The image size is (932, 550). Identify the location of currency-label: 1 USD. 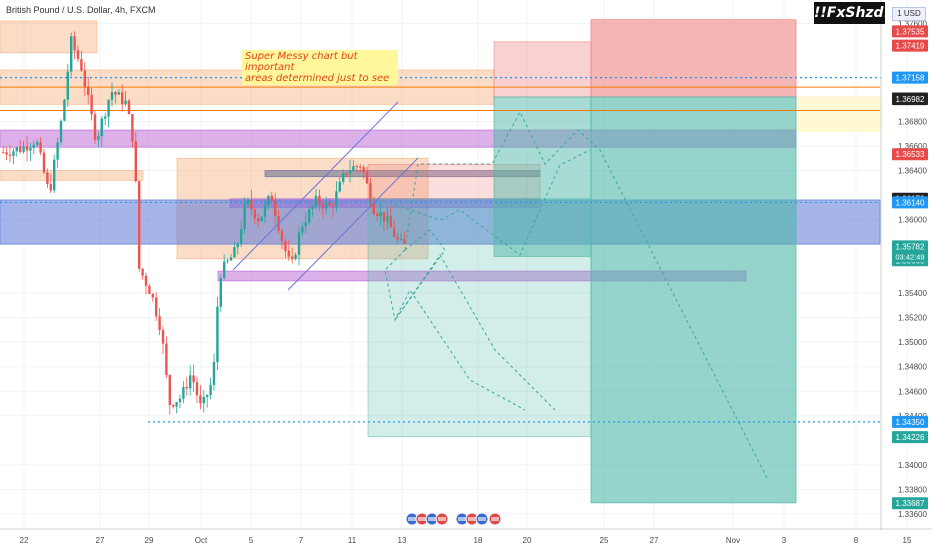
(909, 14).